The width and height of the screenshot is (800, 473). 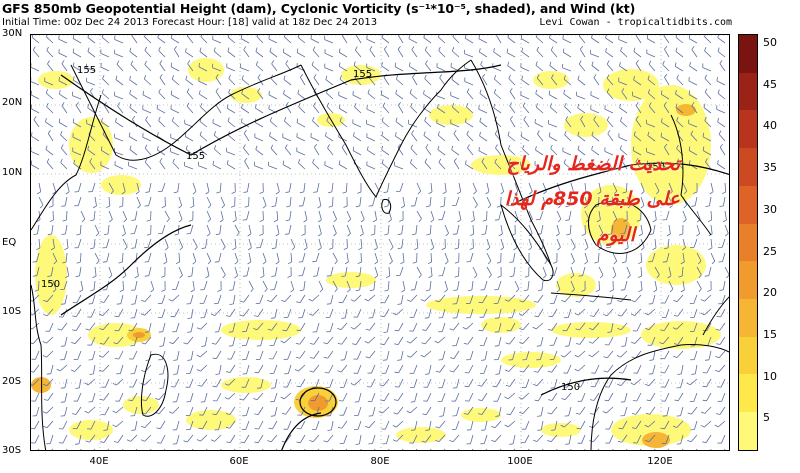 I want to click on colorbar-tick-label: 50, so click(x=770, y=42).